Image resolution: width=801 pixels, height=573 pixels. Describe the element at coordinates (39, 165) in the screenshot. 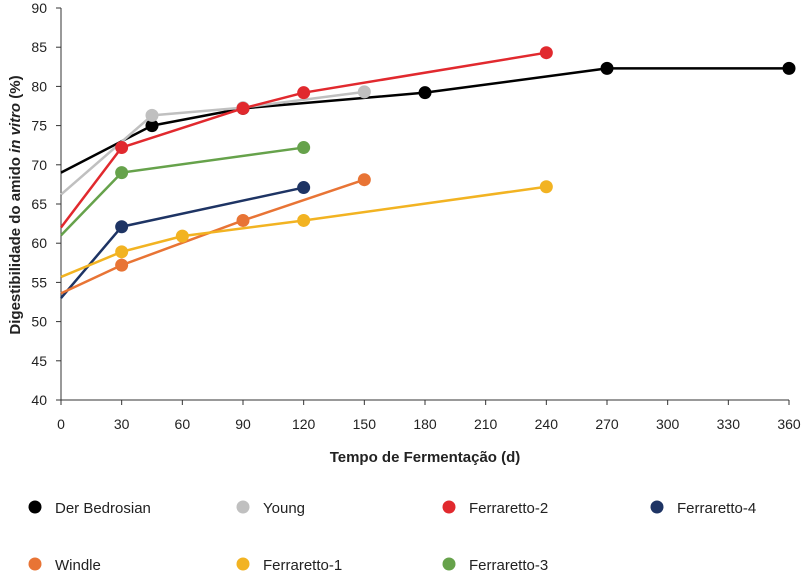

I see `y-tick-label: 70` at that location.